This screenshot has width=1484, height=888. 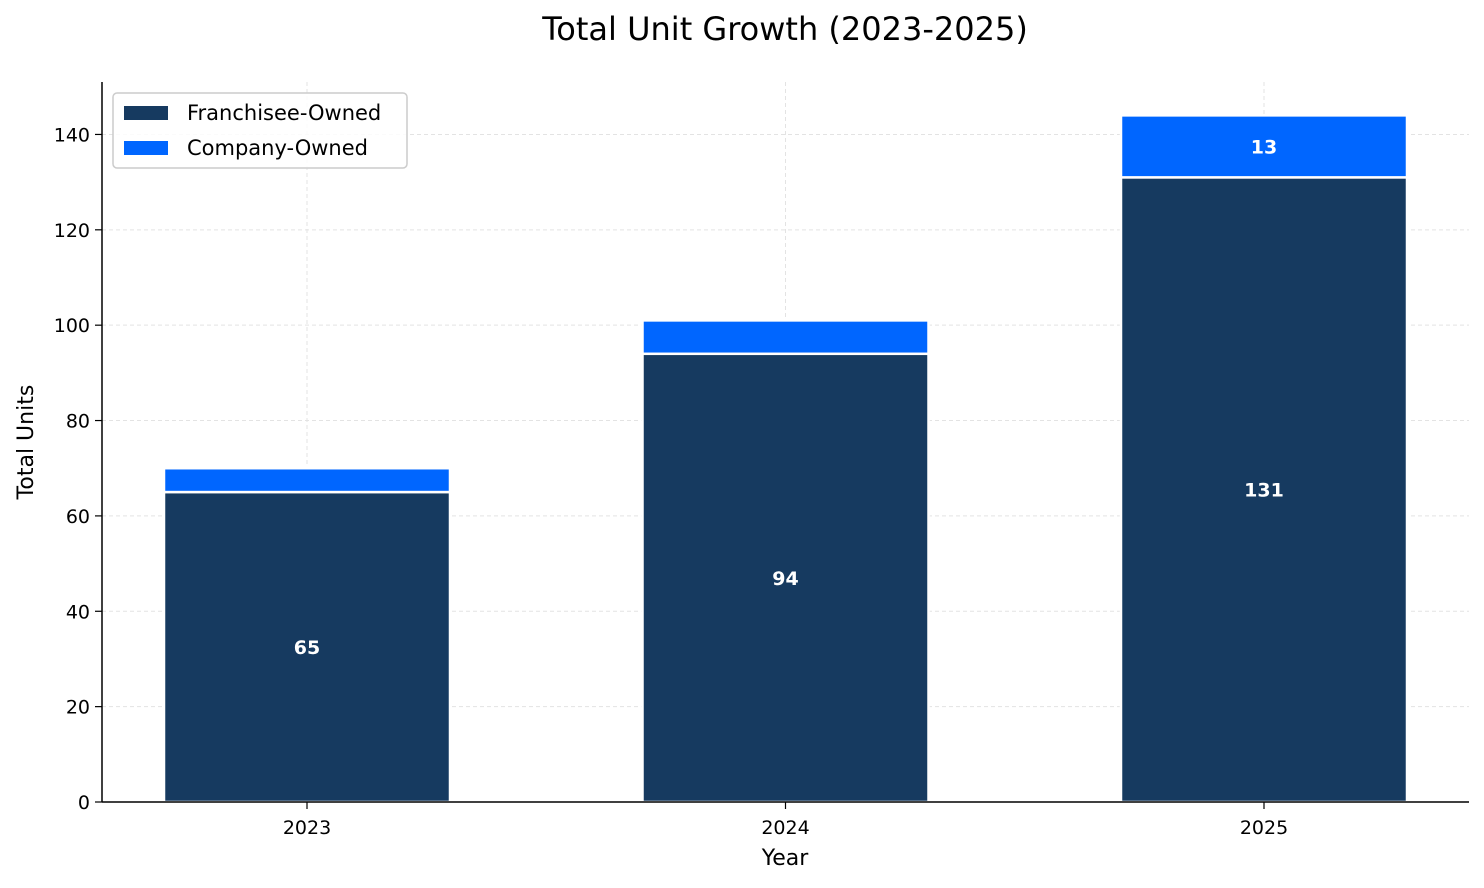 I want to click on legend-swatch-franchisee, so click(x=146, y=113).